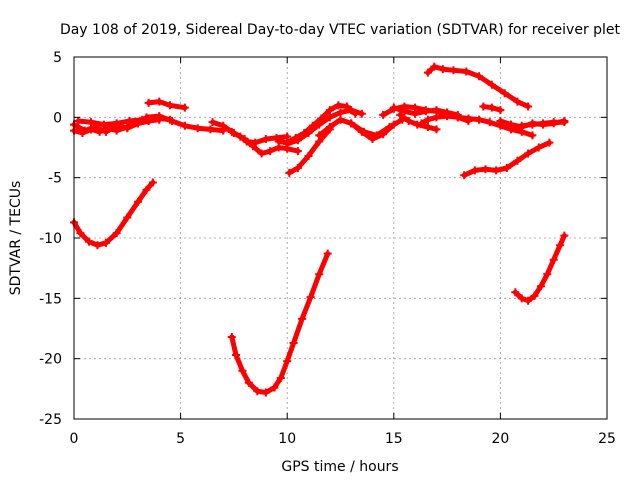 Image resolution: width=640 pixels, height=480 pixels. What do you see at coordinates (55, 179) in the screenshot?
I see `y-tick-label: -5` at bounding box center [55, 179].